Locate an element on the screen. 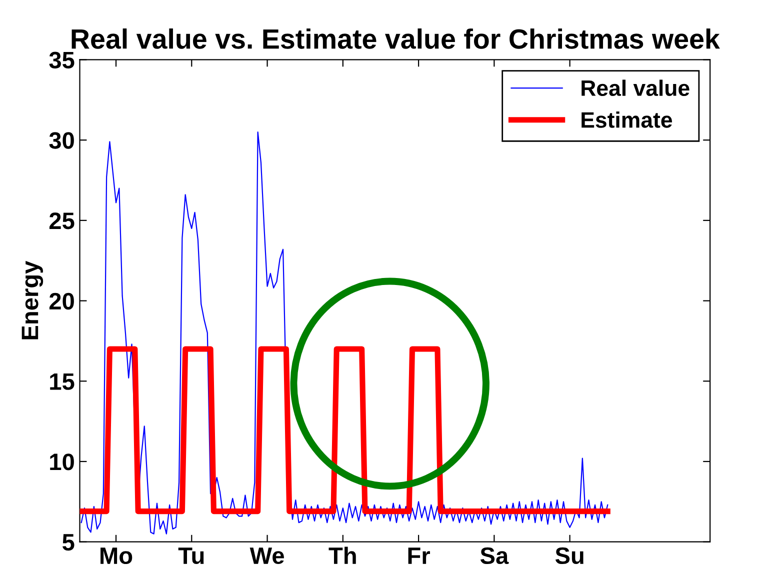 Image resolution: width=782 pixels, height=574 pixels. x-tick-label: Fr is located at coordinates (419, 556).